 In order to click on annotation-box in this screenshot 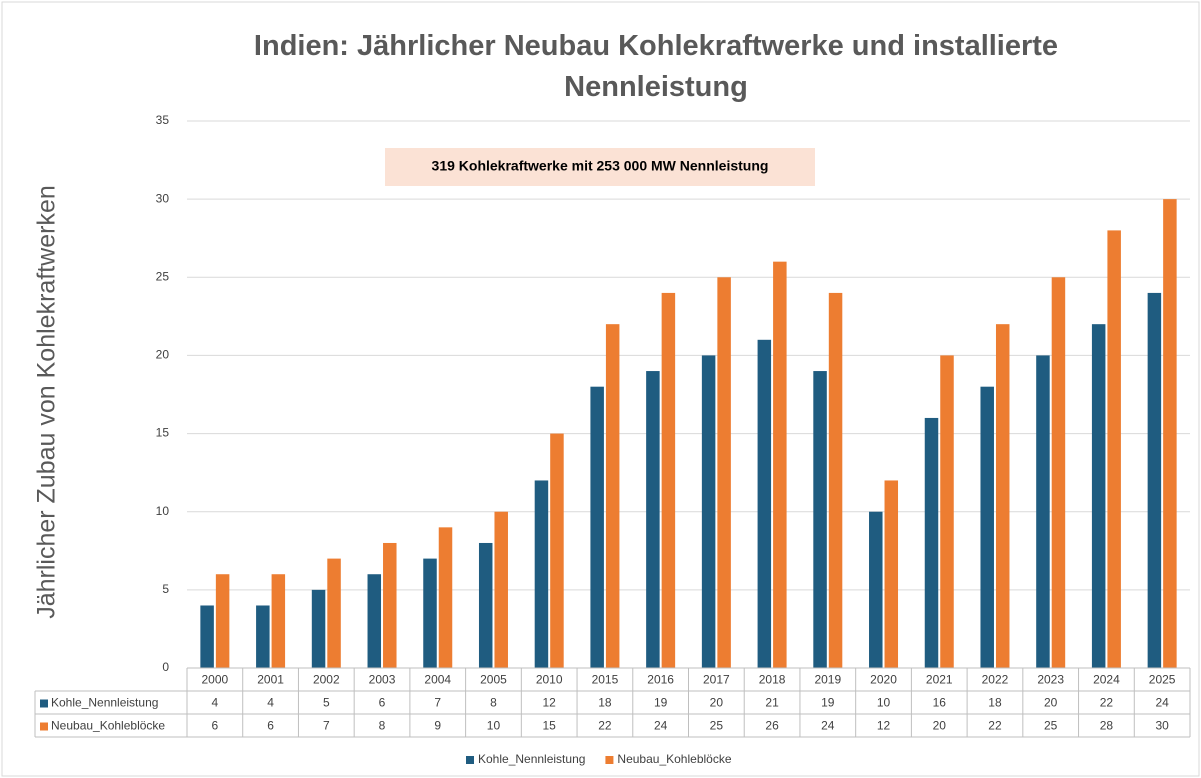, I will do `click(600, 167)`.